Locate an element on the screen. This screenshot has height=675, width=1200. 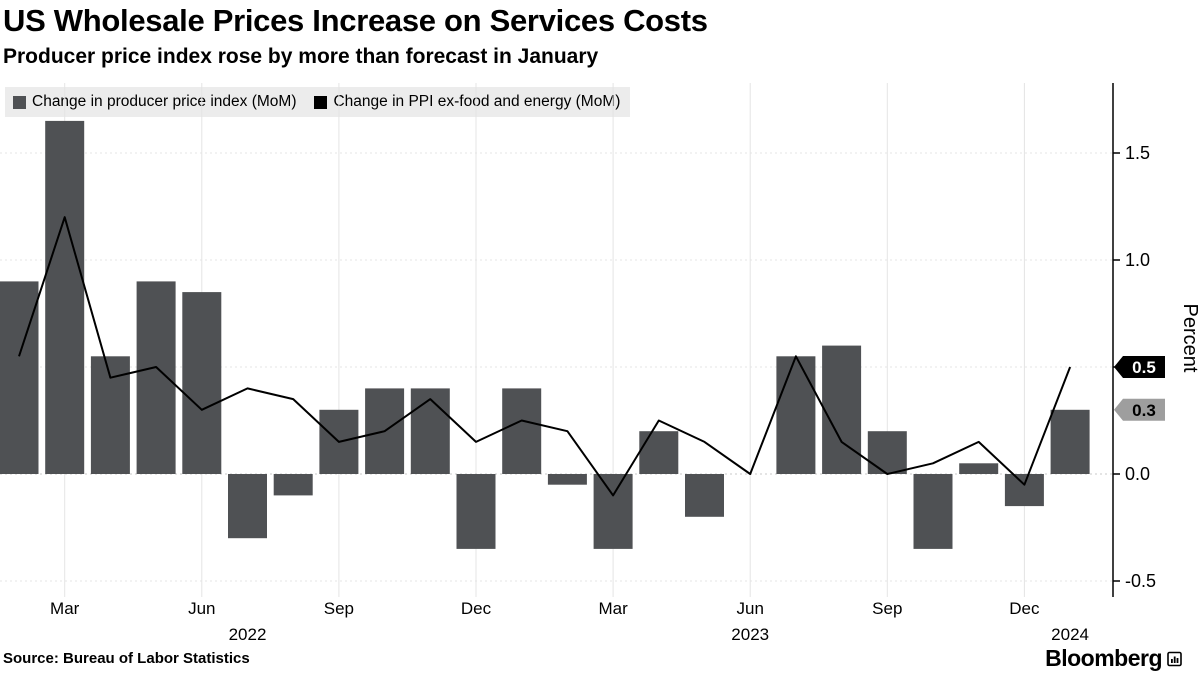
legend-item: Change in PPI ex-food and energy (MoM) is located at coordinates (468, 102).